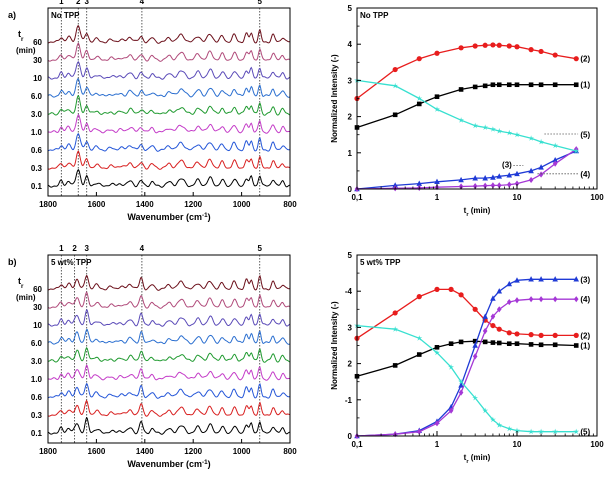  Describe the element at coordinates (350, 44) in the screenshot. I see `y-tick-label: 4` at that location.